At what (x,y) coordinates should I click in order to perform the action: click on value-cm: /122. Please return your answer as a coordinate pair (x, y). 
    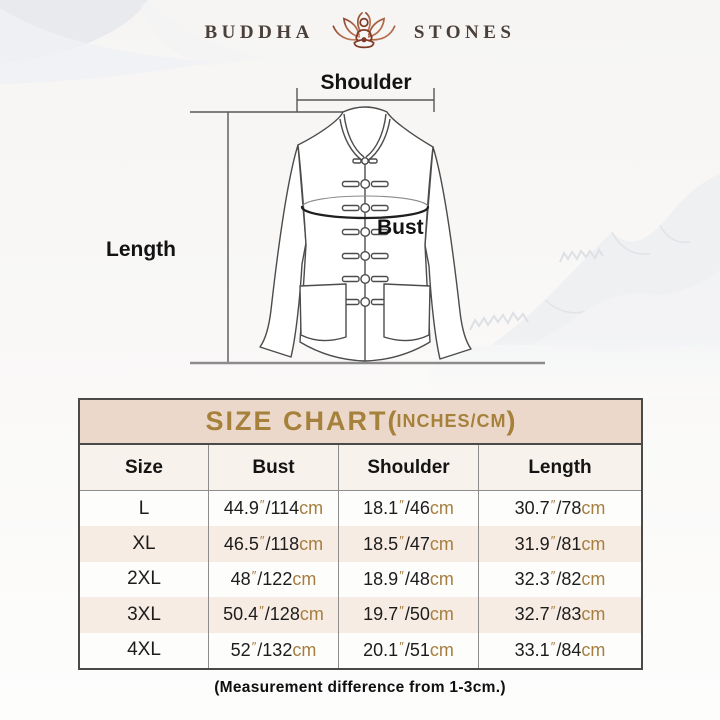
    Looking at the image, I should click on (275, 578).